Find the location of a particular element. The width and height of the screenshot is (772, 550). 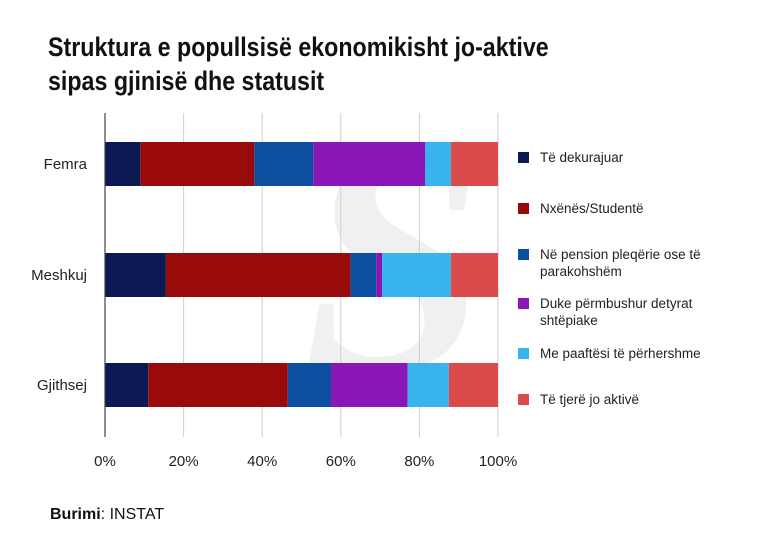

source-note: Burimi: INSTAT is located at coordinates (107, 515).